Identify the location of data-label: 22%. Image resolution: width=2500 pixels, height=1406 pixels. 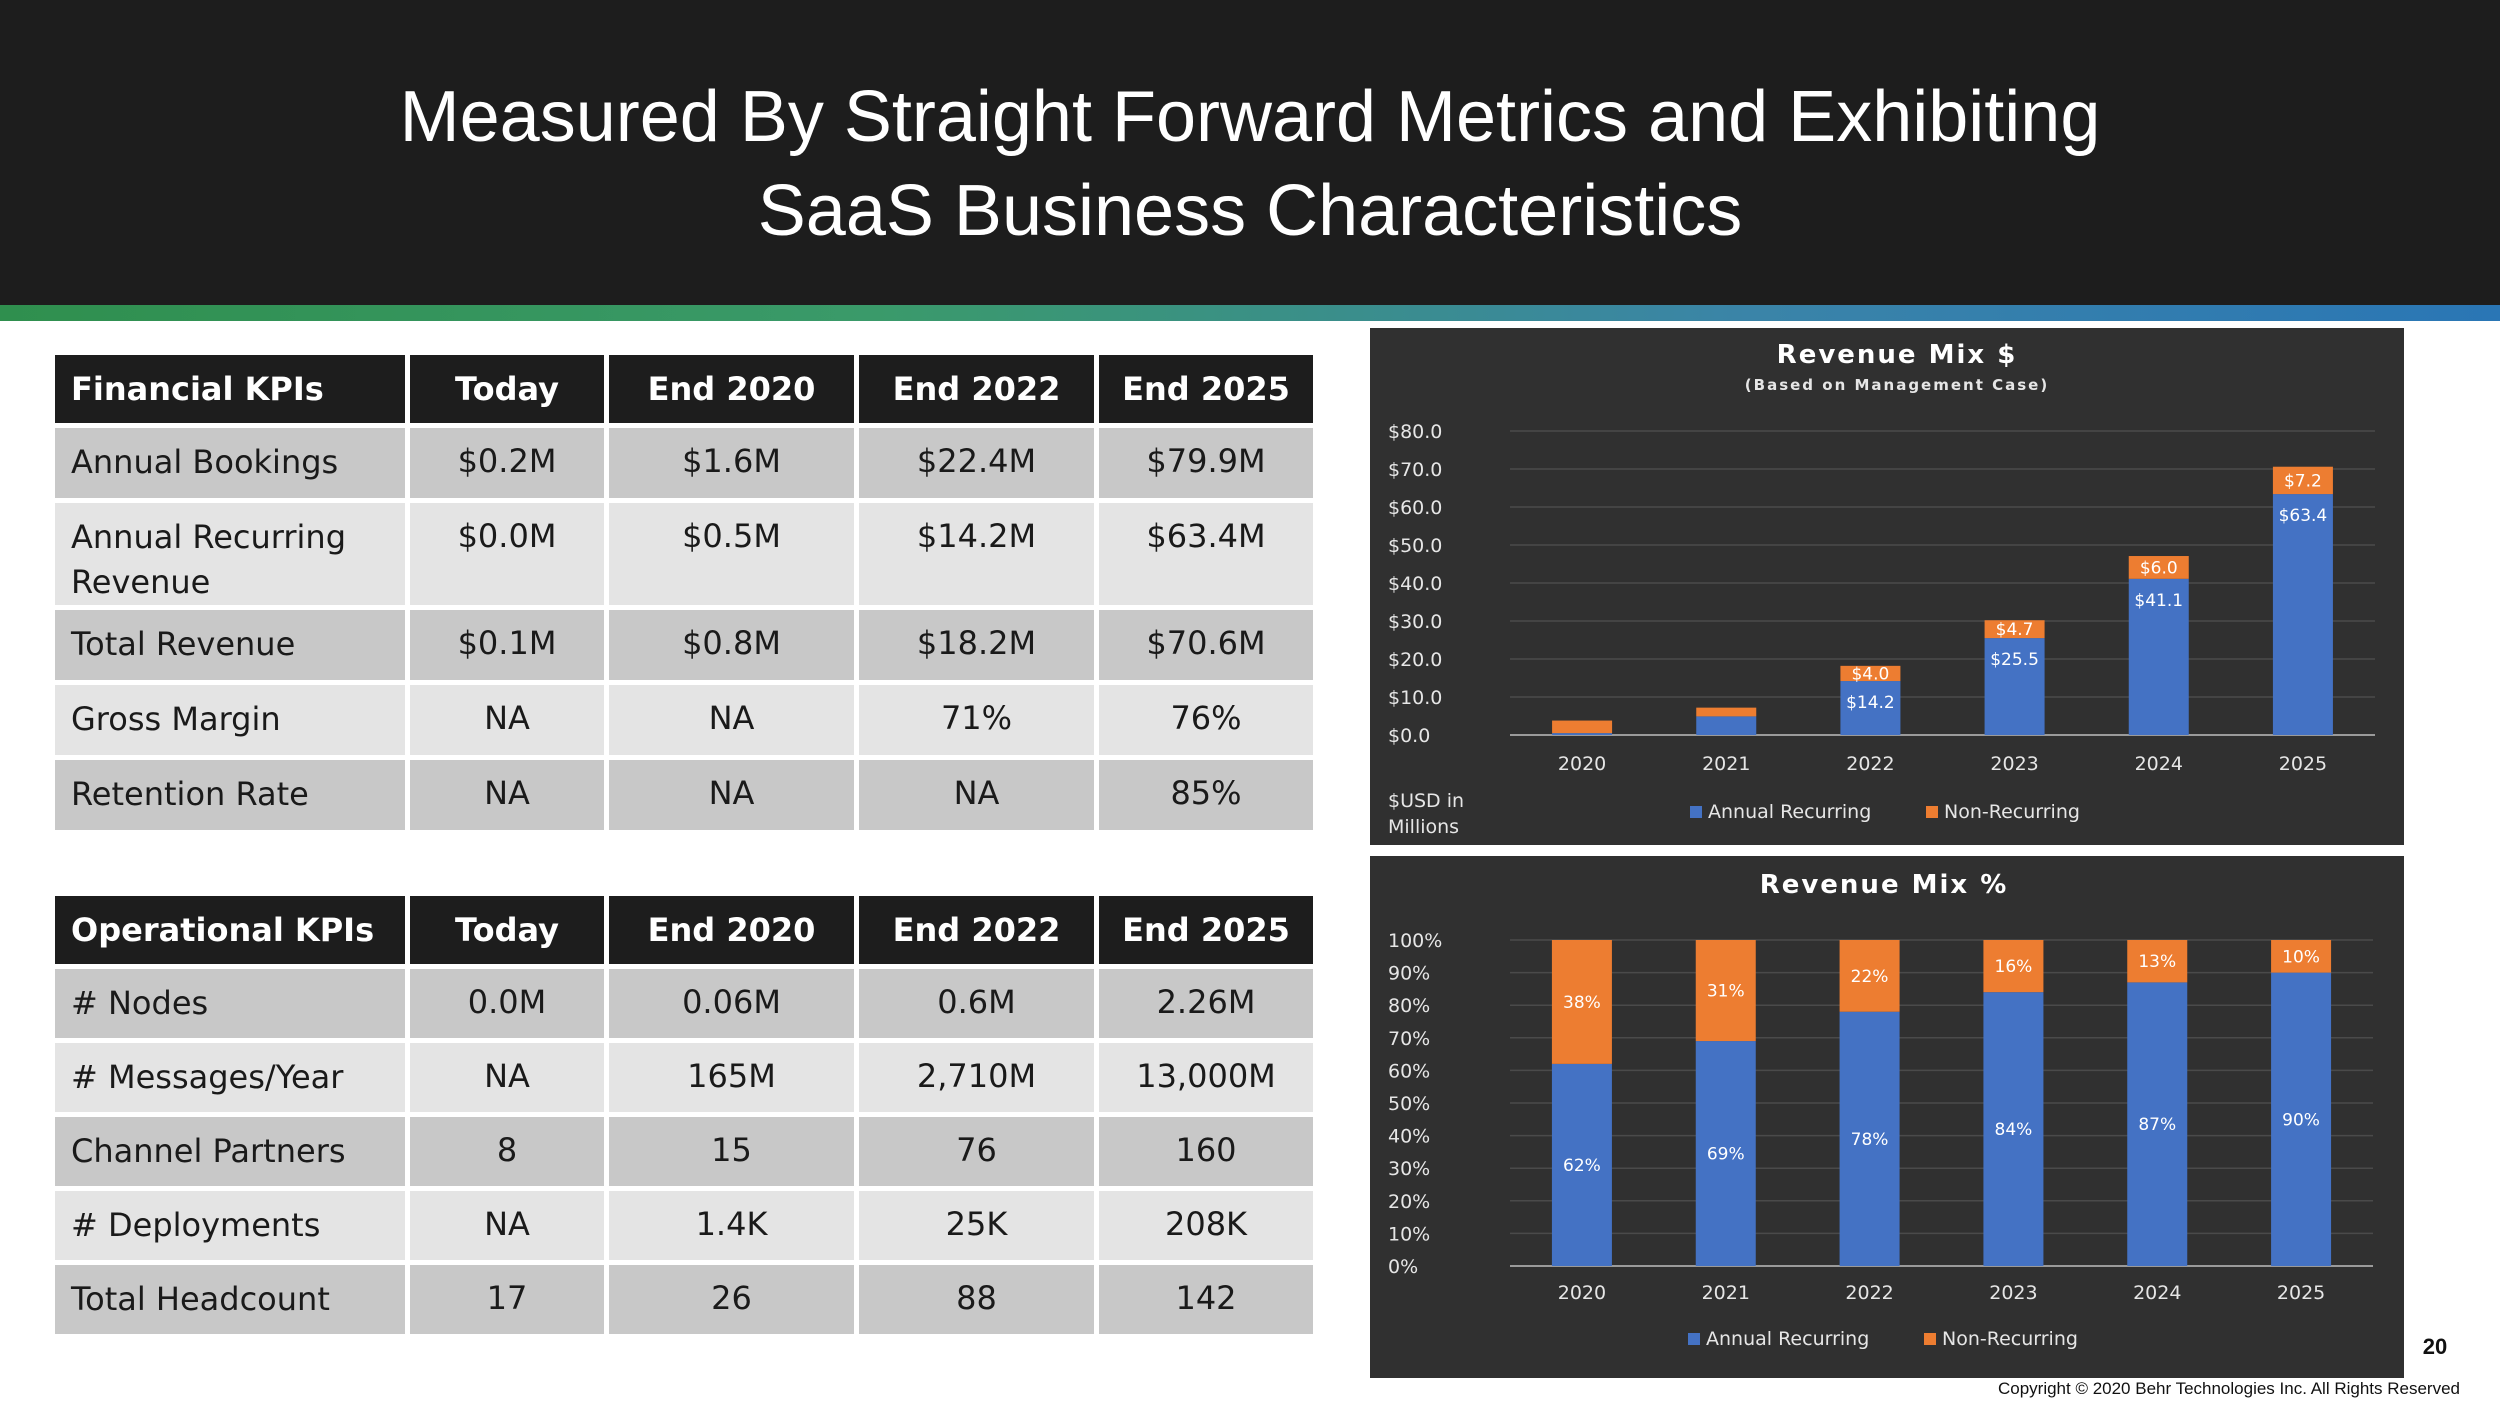
(1870, 977).